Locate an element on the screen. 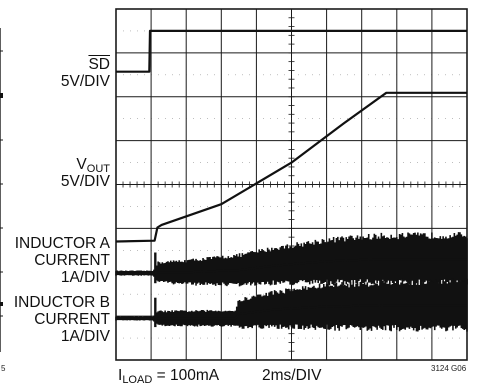 The image size is (481, 389). inductor-b-name: INDUCTOR B is located at coordinates (61, 302).